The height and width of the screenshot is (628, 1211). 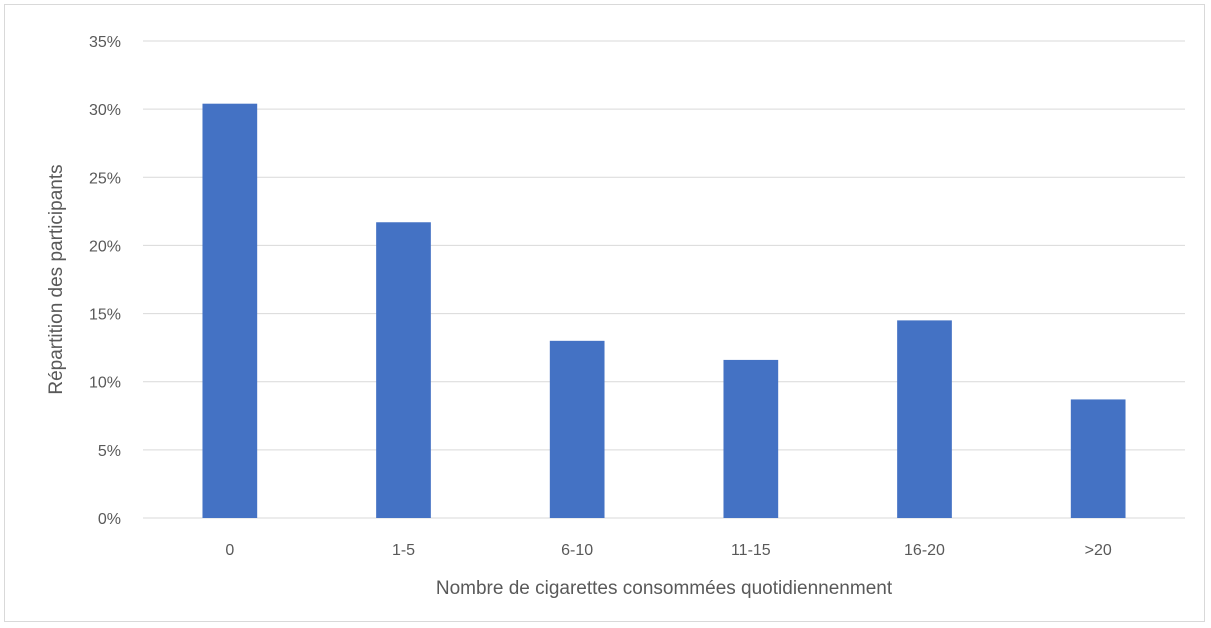 What do you see at coordinates (751, 550) in the screenshot?
I see `x-tick-label: 11-15` at bounding box center [751, 550].